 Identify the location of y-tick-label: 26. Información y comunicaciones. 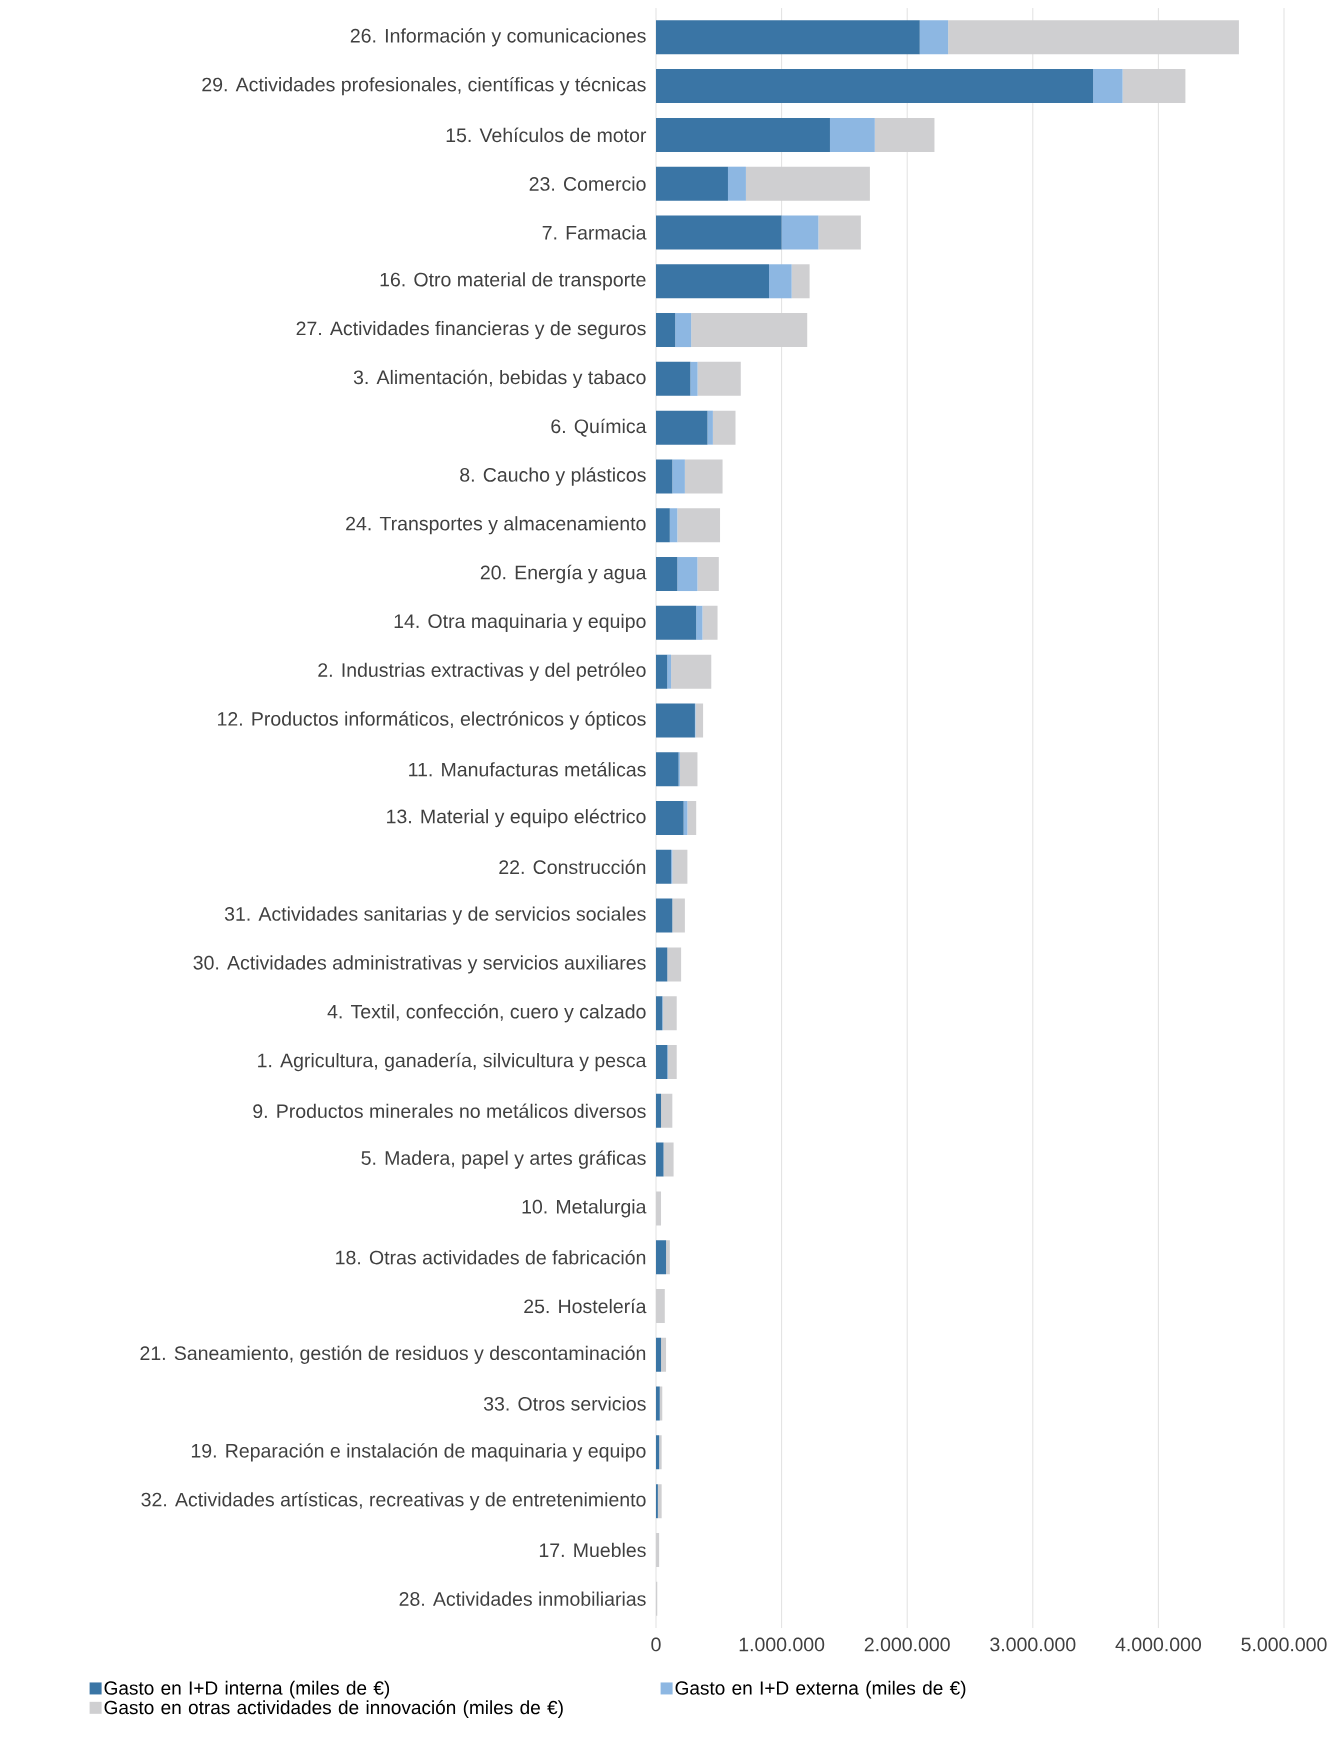
(498, 37).